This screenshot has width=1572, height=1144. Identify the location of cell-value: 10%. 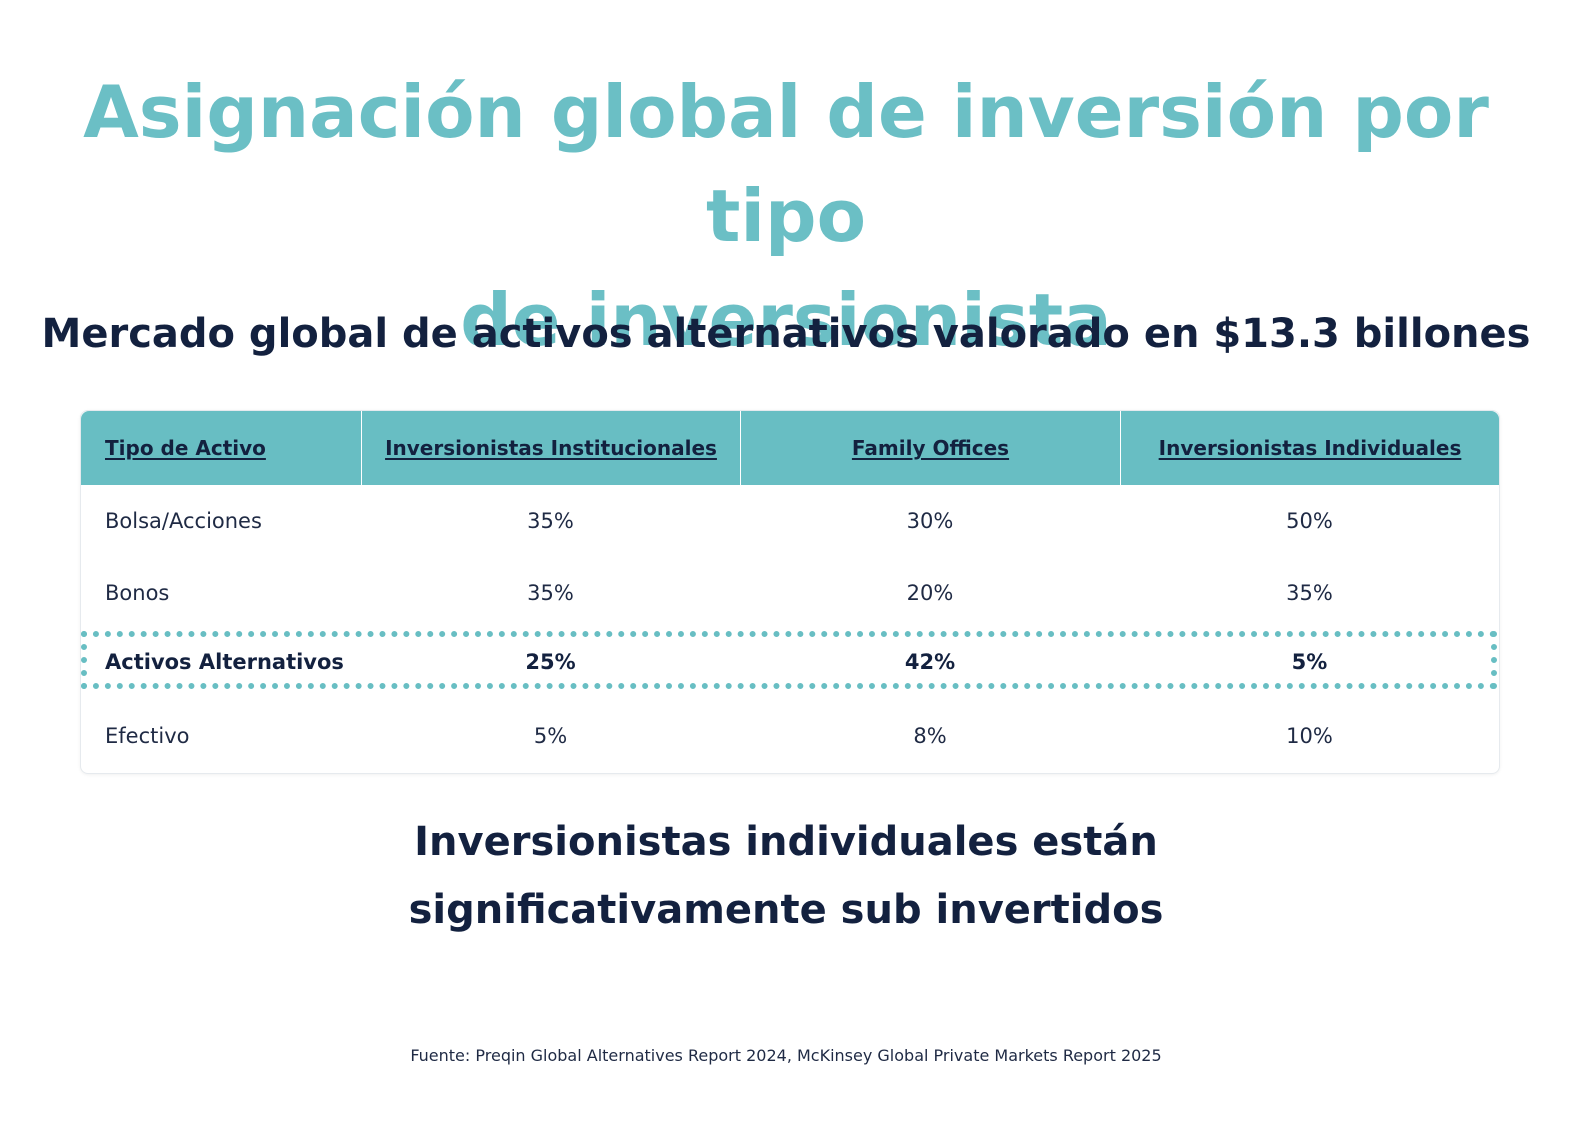
(1309, 736).